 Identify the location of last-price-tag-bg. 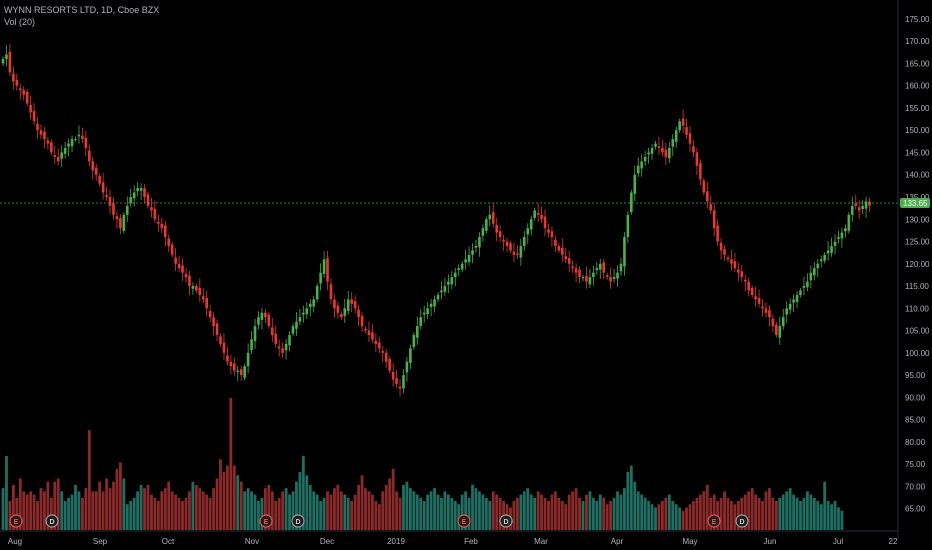
(915, 203).